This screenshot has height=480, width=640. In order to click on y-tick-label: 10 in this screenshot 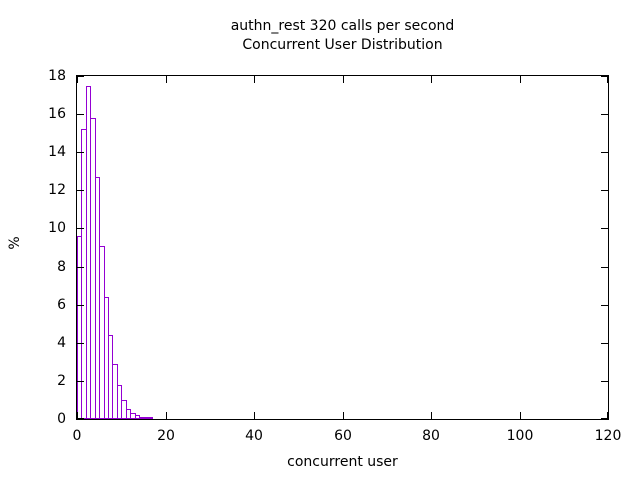, I will do `click(57, 228)`.